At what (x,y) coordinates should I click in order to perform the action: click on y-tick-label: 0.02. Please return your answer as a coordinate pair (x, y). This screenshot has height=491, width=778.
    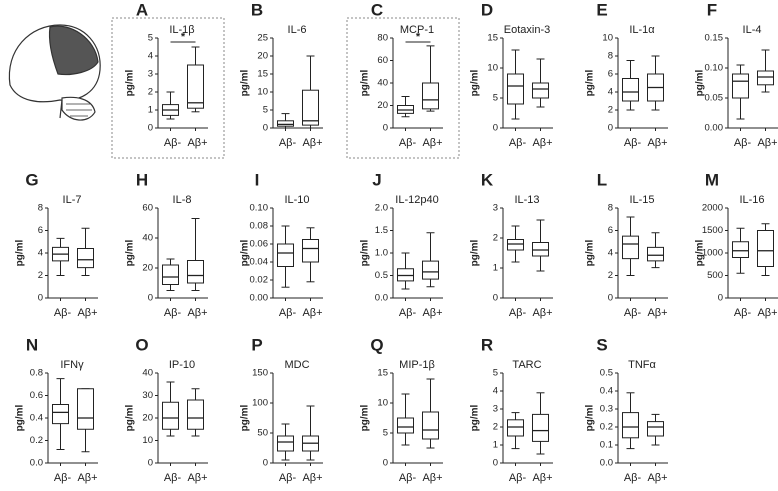
    Looking at the image, I should click on (259, 280).